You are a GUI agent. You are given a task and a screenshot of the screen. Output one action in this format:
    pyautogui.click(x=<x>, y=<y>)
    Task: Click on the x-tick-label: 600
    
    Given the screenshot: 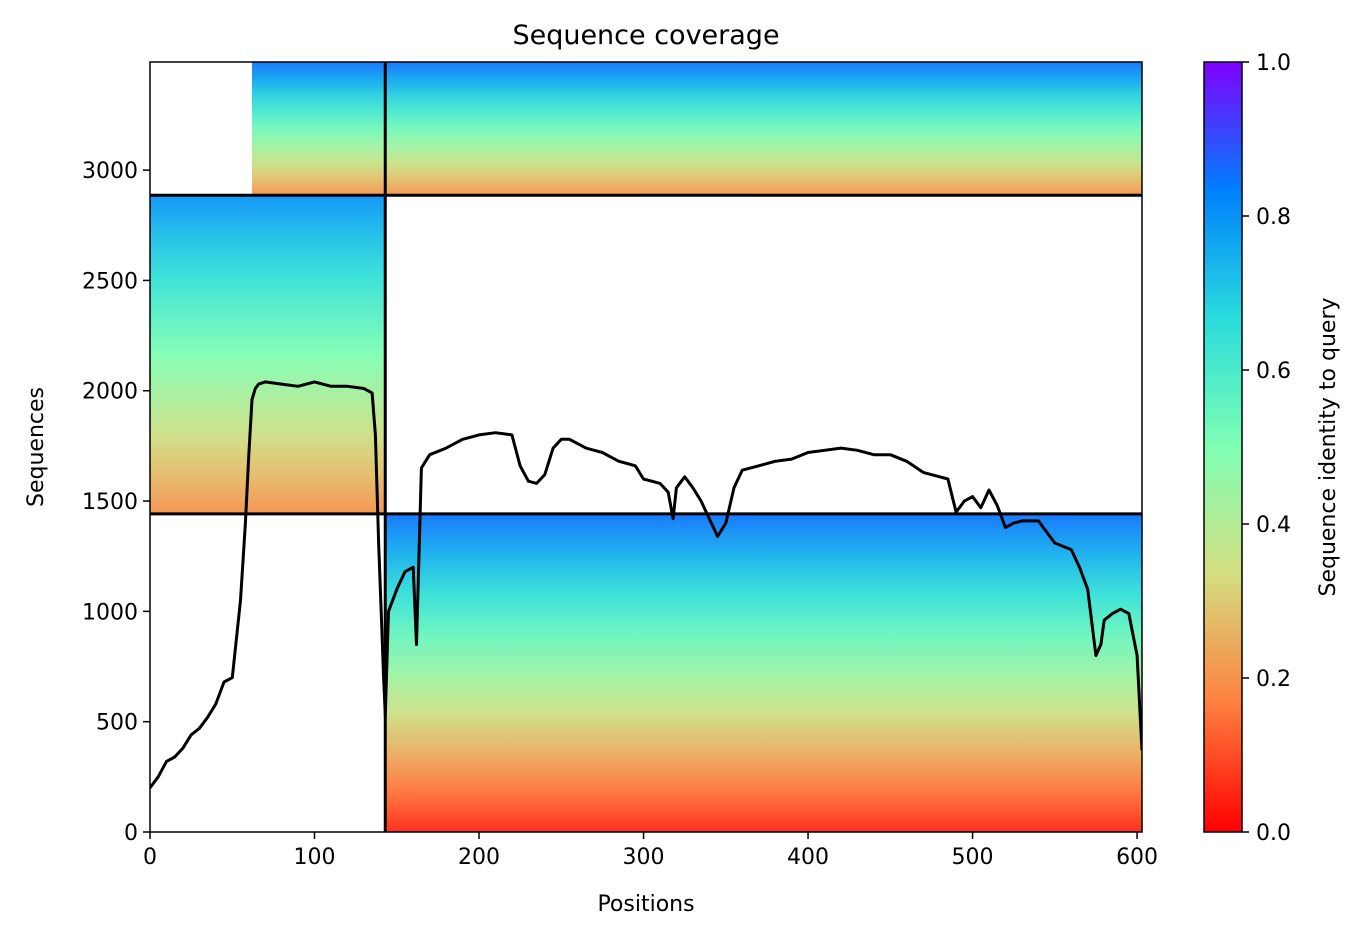 What is the action you would take?
    pyautogui.click(x=1137, y=857)
    